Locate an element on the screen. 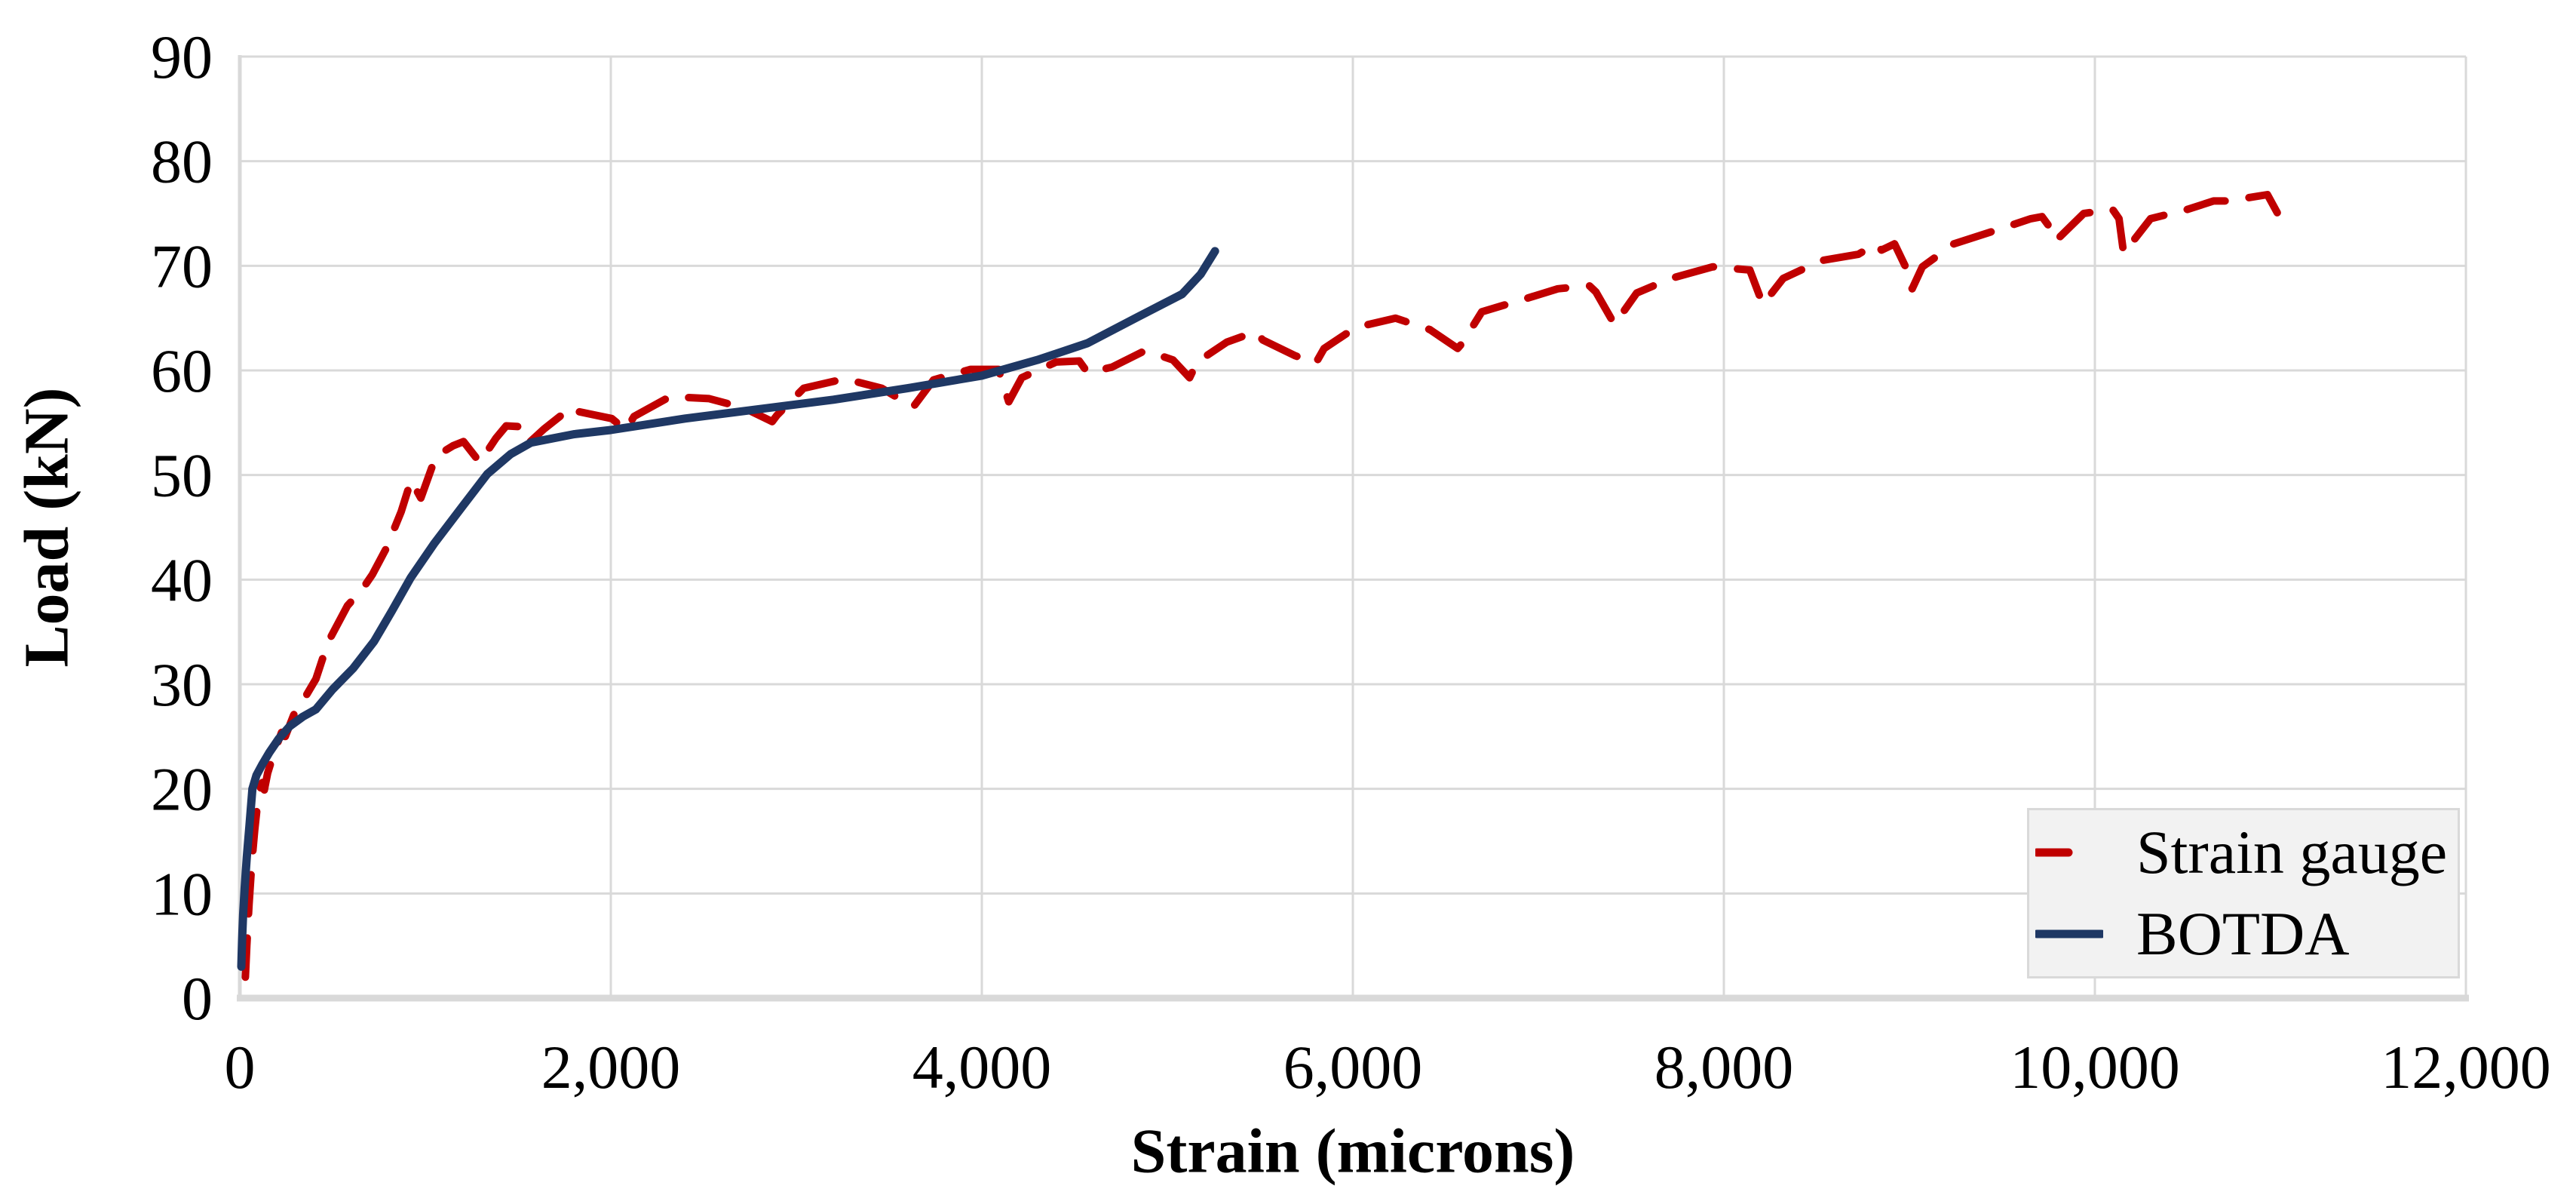 The width and height of the screenshot is (2576, 1198). y-tick-label: 20 is located at coordinates (182, 789).